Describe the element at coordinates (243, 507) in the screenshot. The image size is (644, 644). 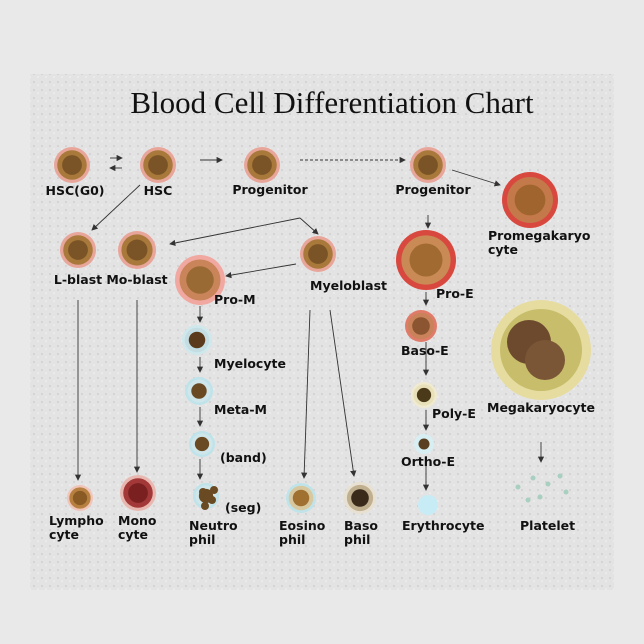
I see `node-label: (seg)` at that location.